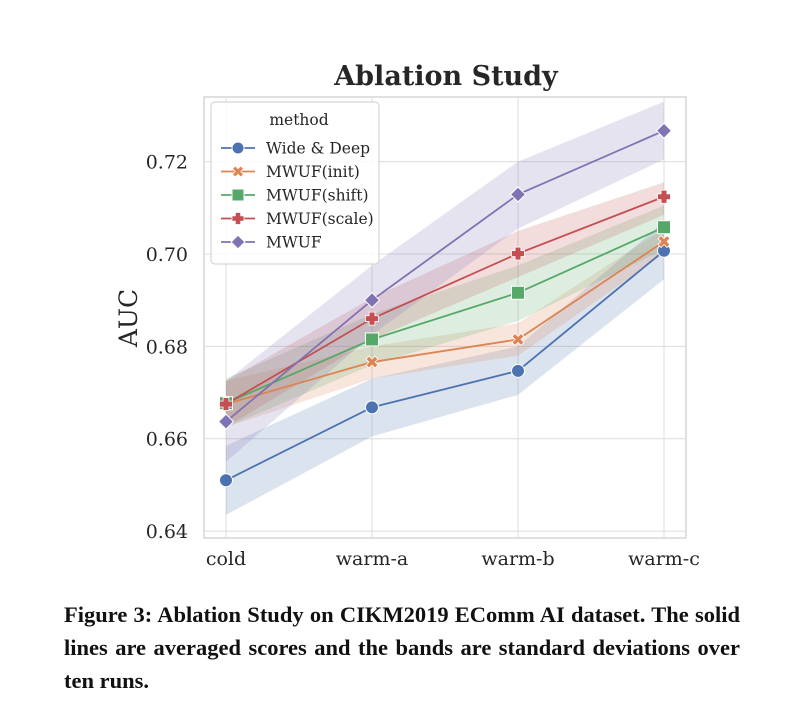 The height and width of the screenshot is (709, 800). I want to click on y-axis-label: AUC, so click(128, 318).